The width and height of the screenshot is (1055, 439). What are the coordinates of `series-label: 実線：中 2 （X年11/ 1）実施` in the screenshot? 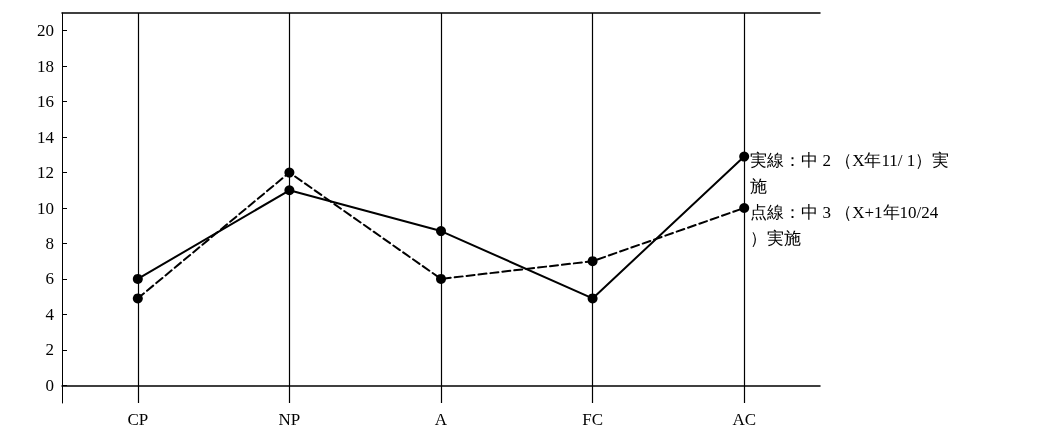 It's located at (850, 174).